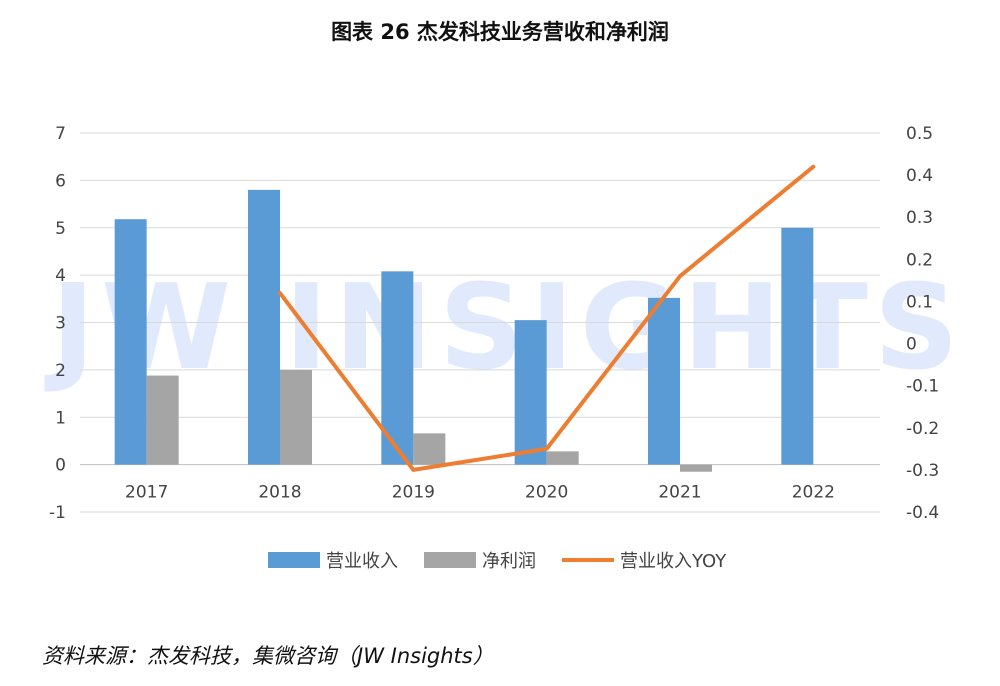 The height and width of the screenshot is (686, 1000). Describe the element at coordinates (362, 561) in the screenshot. I see `legend-label: 营业收入` at that location.